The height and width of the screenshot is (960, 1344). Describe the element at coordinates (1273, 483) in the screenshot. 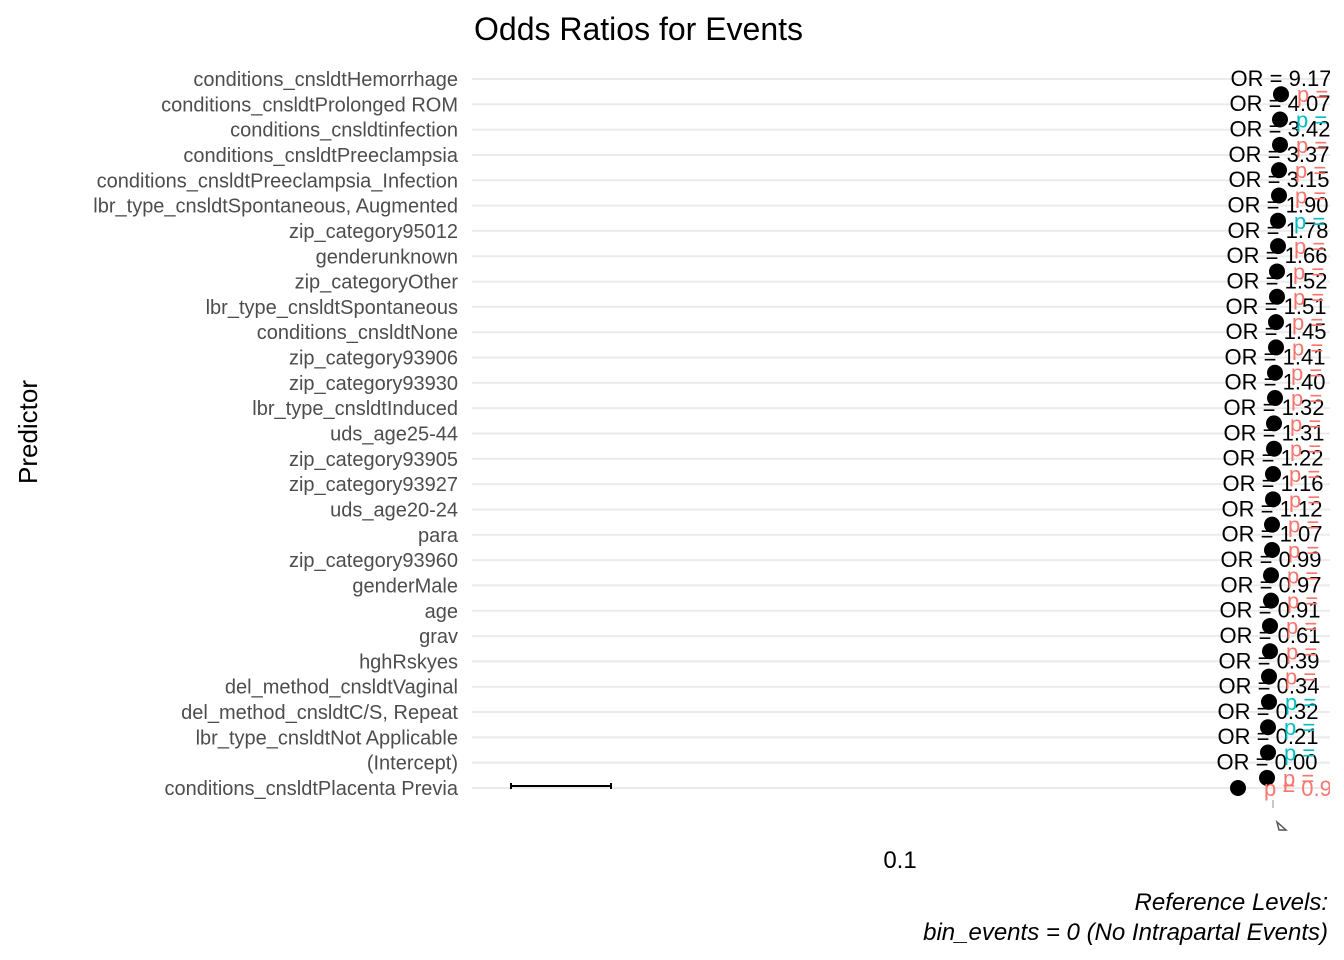

I see `or-label-zip-category93927: OR = 1.16` at that location.